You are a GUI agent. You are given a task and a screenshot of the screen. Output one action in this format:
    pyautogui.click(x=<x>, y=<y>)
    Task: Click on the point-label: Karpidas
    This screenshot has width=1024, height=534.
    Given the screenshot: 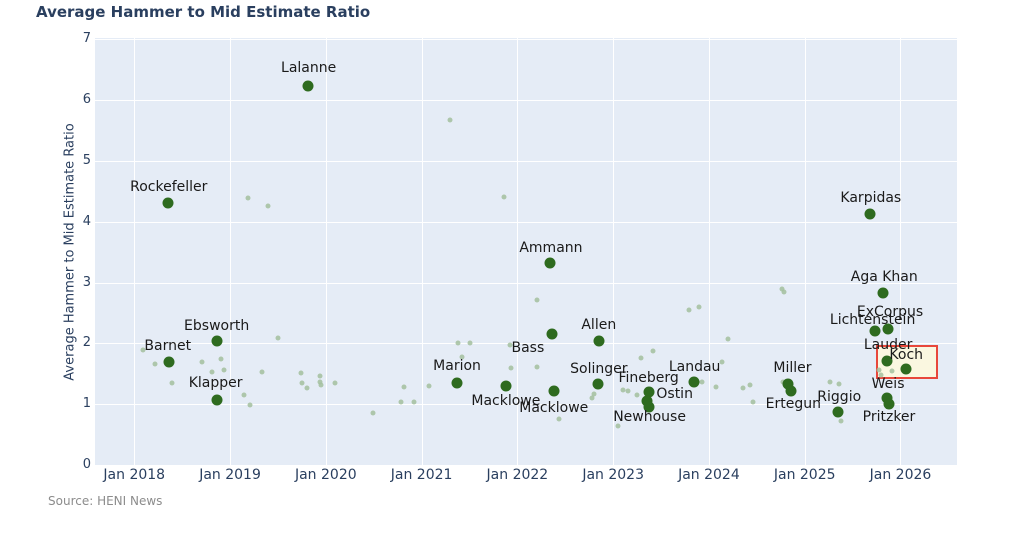 What is the action you would take?
    pyautogui.click(x=871, y=197)
    